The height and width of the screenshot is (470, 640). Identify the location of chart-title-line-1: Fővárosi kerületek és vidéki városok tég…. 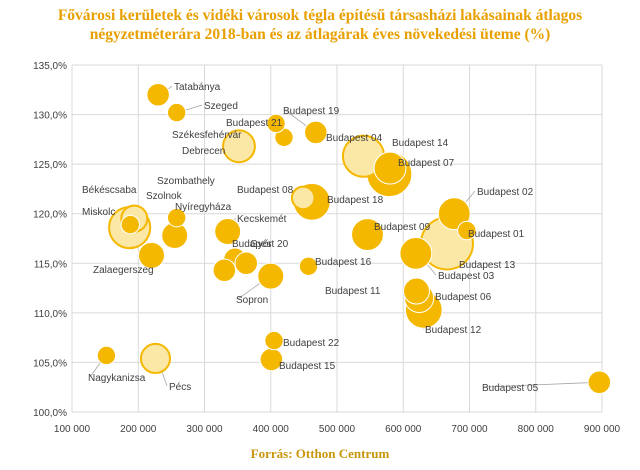
(320, 15).